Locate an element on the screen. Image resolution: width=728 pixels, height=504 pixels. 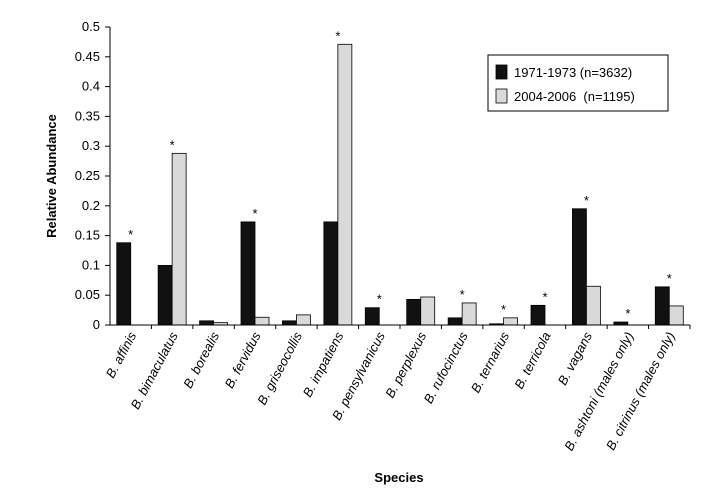
x-tick-label: B. affinis is located at coordinates (121, 355).